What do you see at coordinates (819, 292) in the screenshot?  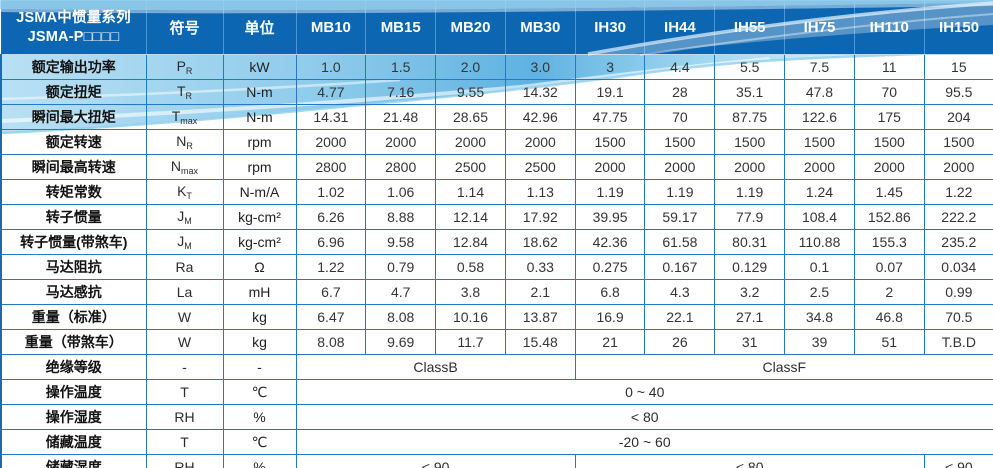 I see `spec-value: 2.5` at bounding box center [819, 292].